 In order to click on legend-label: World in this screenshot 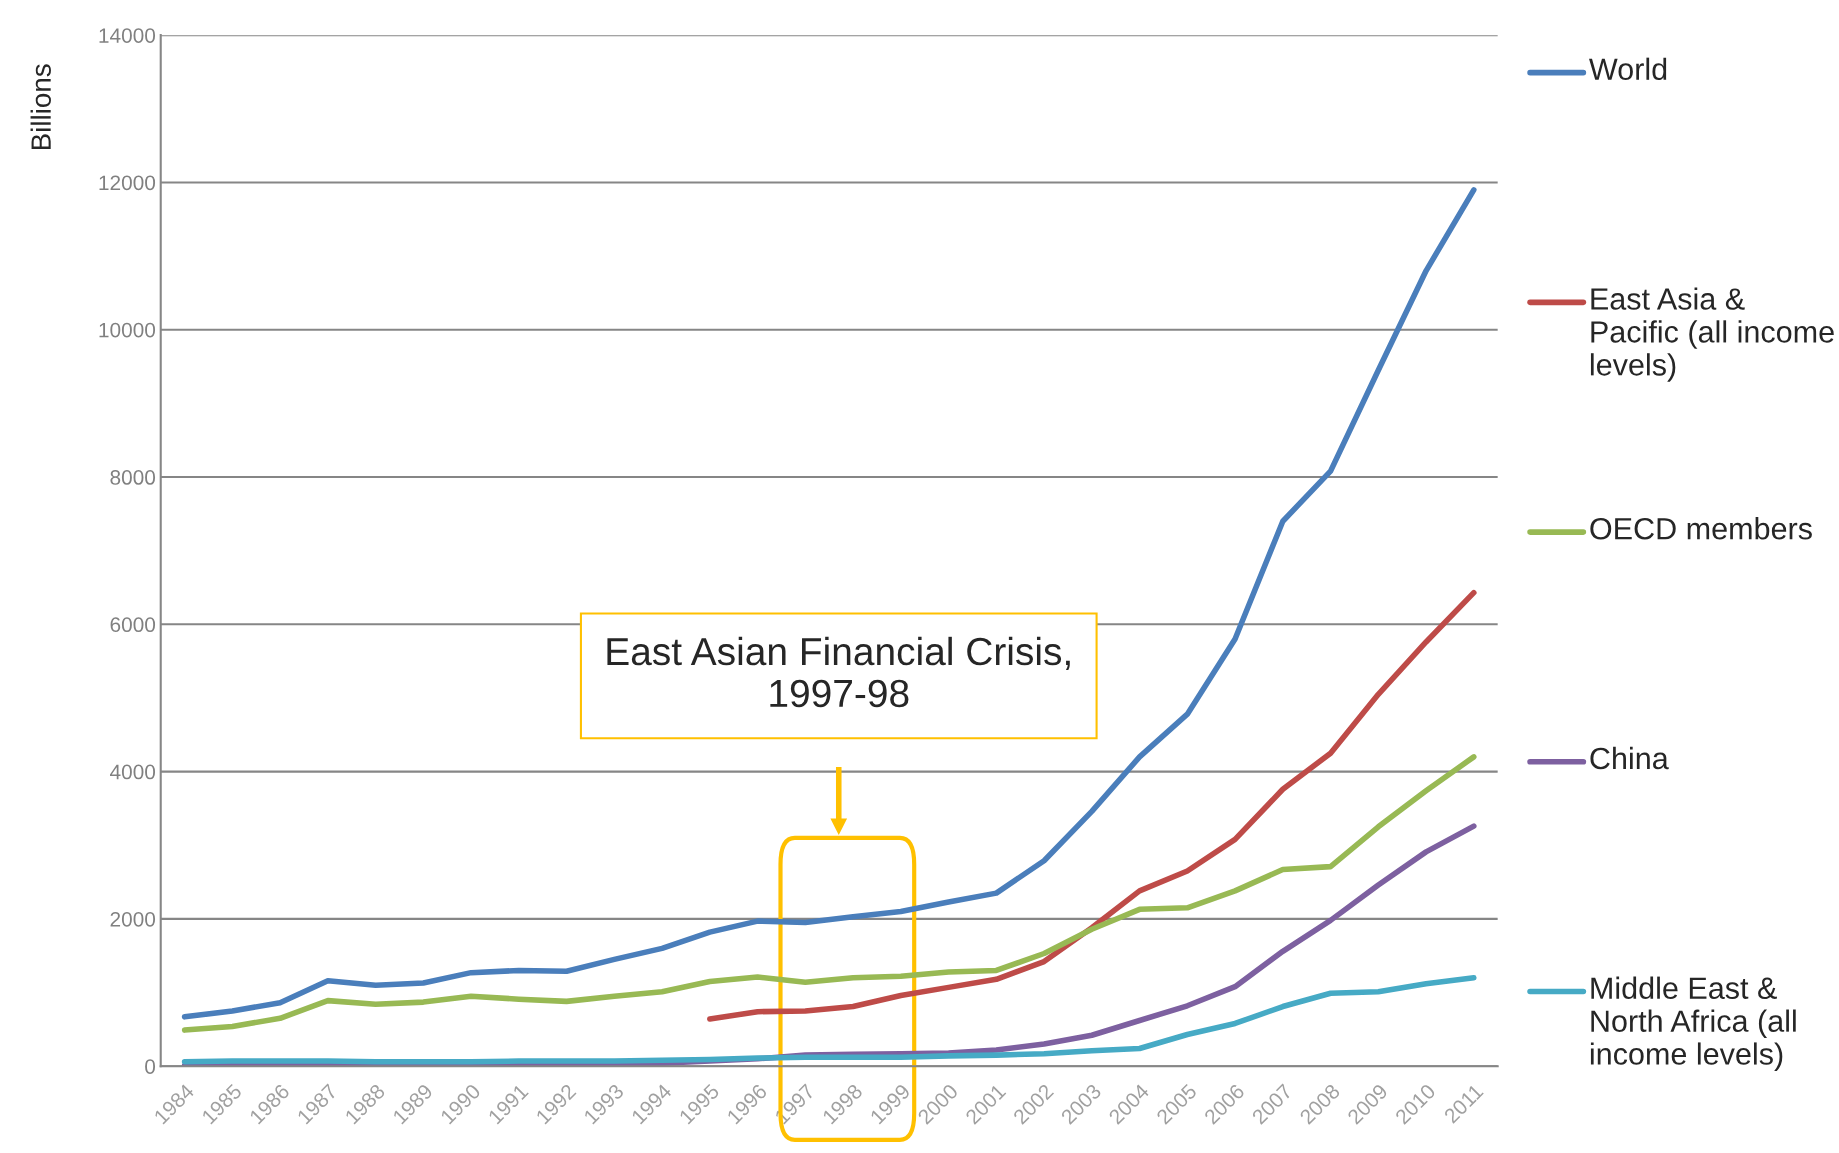, I will do `click(1628, 69)`.